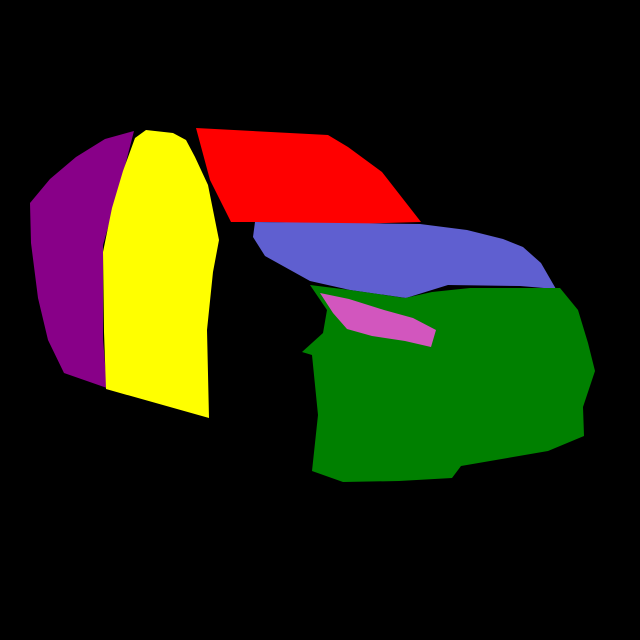 The height and width of the screenshot is (640, 640). What do you see at coordinates (378, 320) in the screenshot?
I see `pink-region` at bounding box center [378, 320].